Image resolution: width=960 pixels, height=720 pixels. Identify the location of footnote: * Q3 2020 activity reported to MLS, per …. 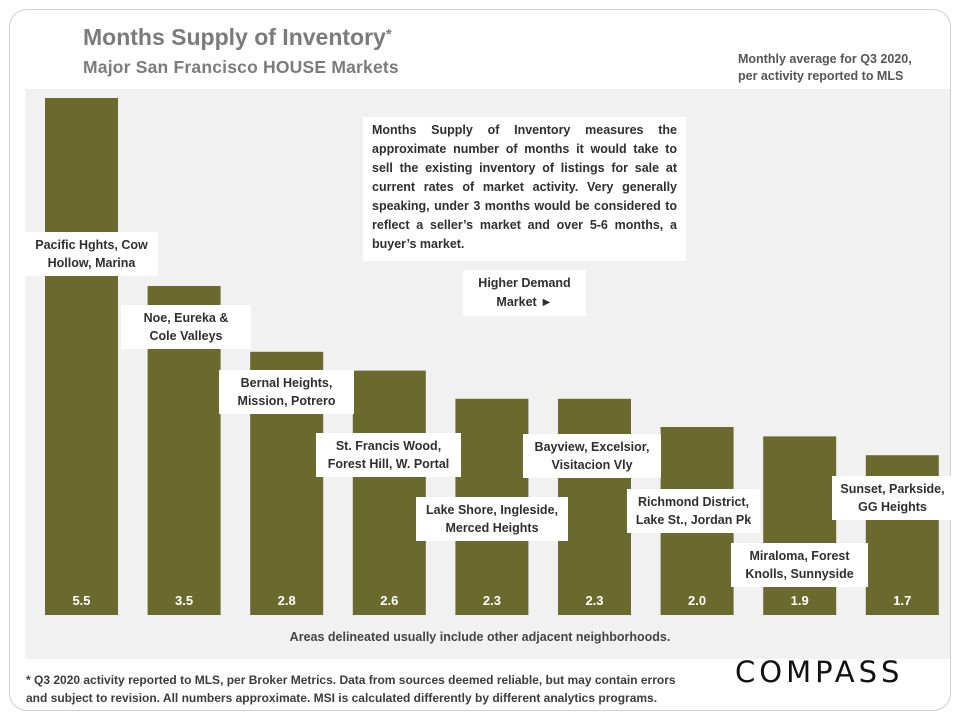
(351, 689).